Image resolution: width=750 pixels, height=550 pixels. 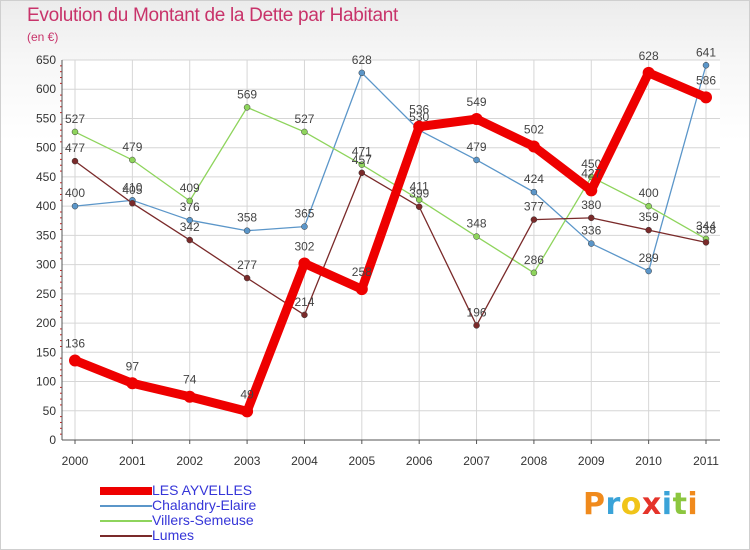 What do you see at coordinates (75, 148) in the screenshot?
I see `data-label: 477` at bounding box center [75, 148].